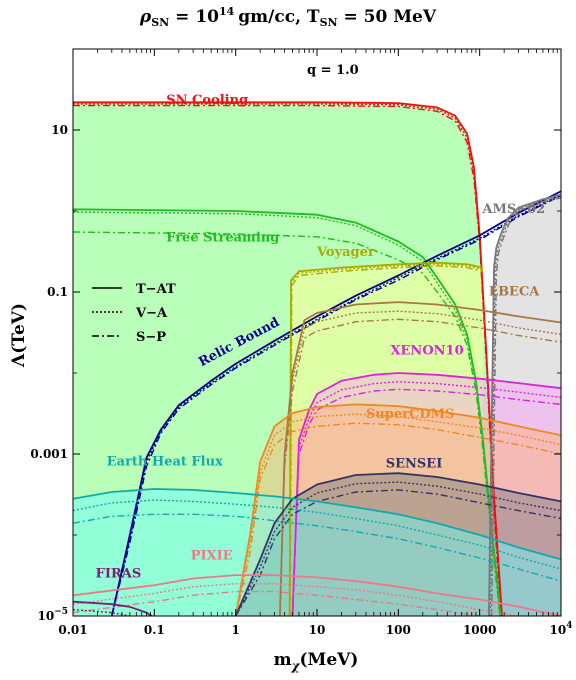 Image resolution: width=576 pixels, height=680 pixels. I want to click on series-sensei-solid, so click(397, 544).